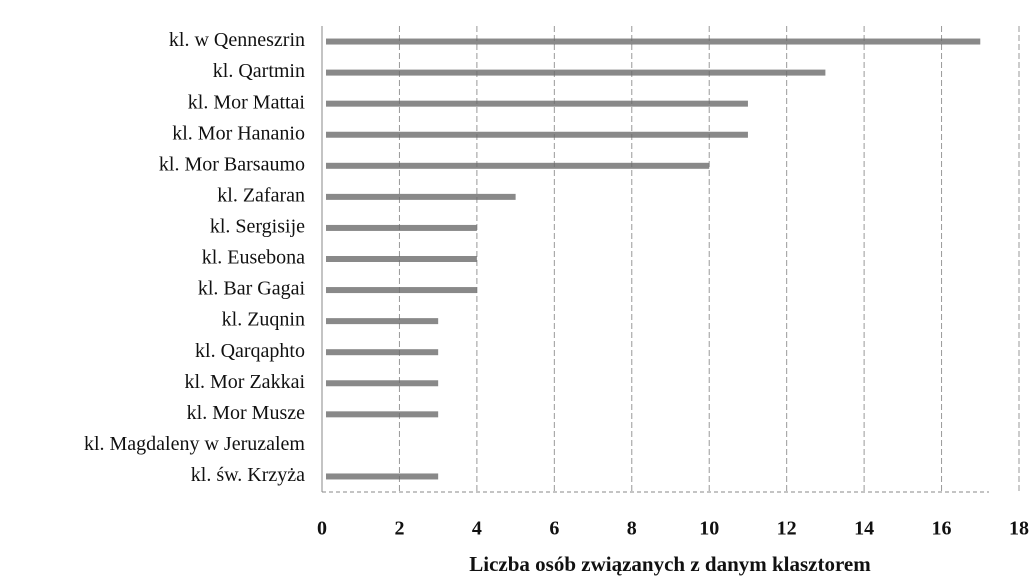 The width and height of the screenshot is (1032, 581). I want to click on y-tick-label: kl. Magdaleny w Jeruzalem, so click(194, 444).